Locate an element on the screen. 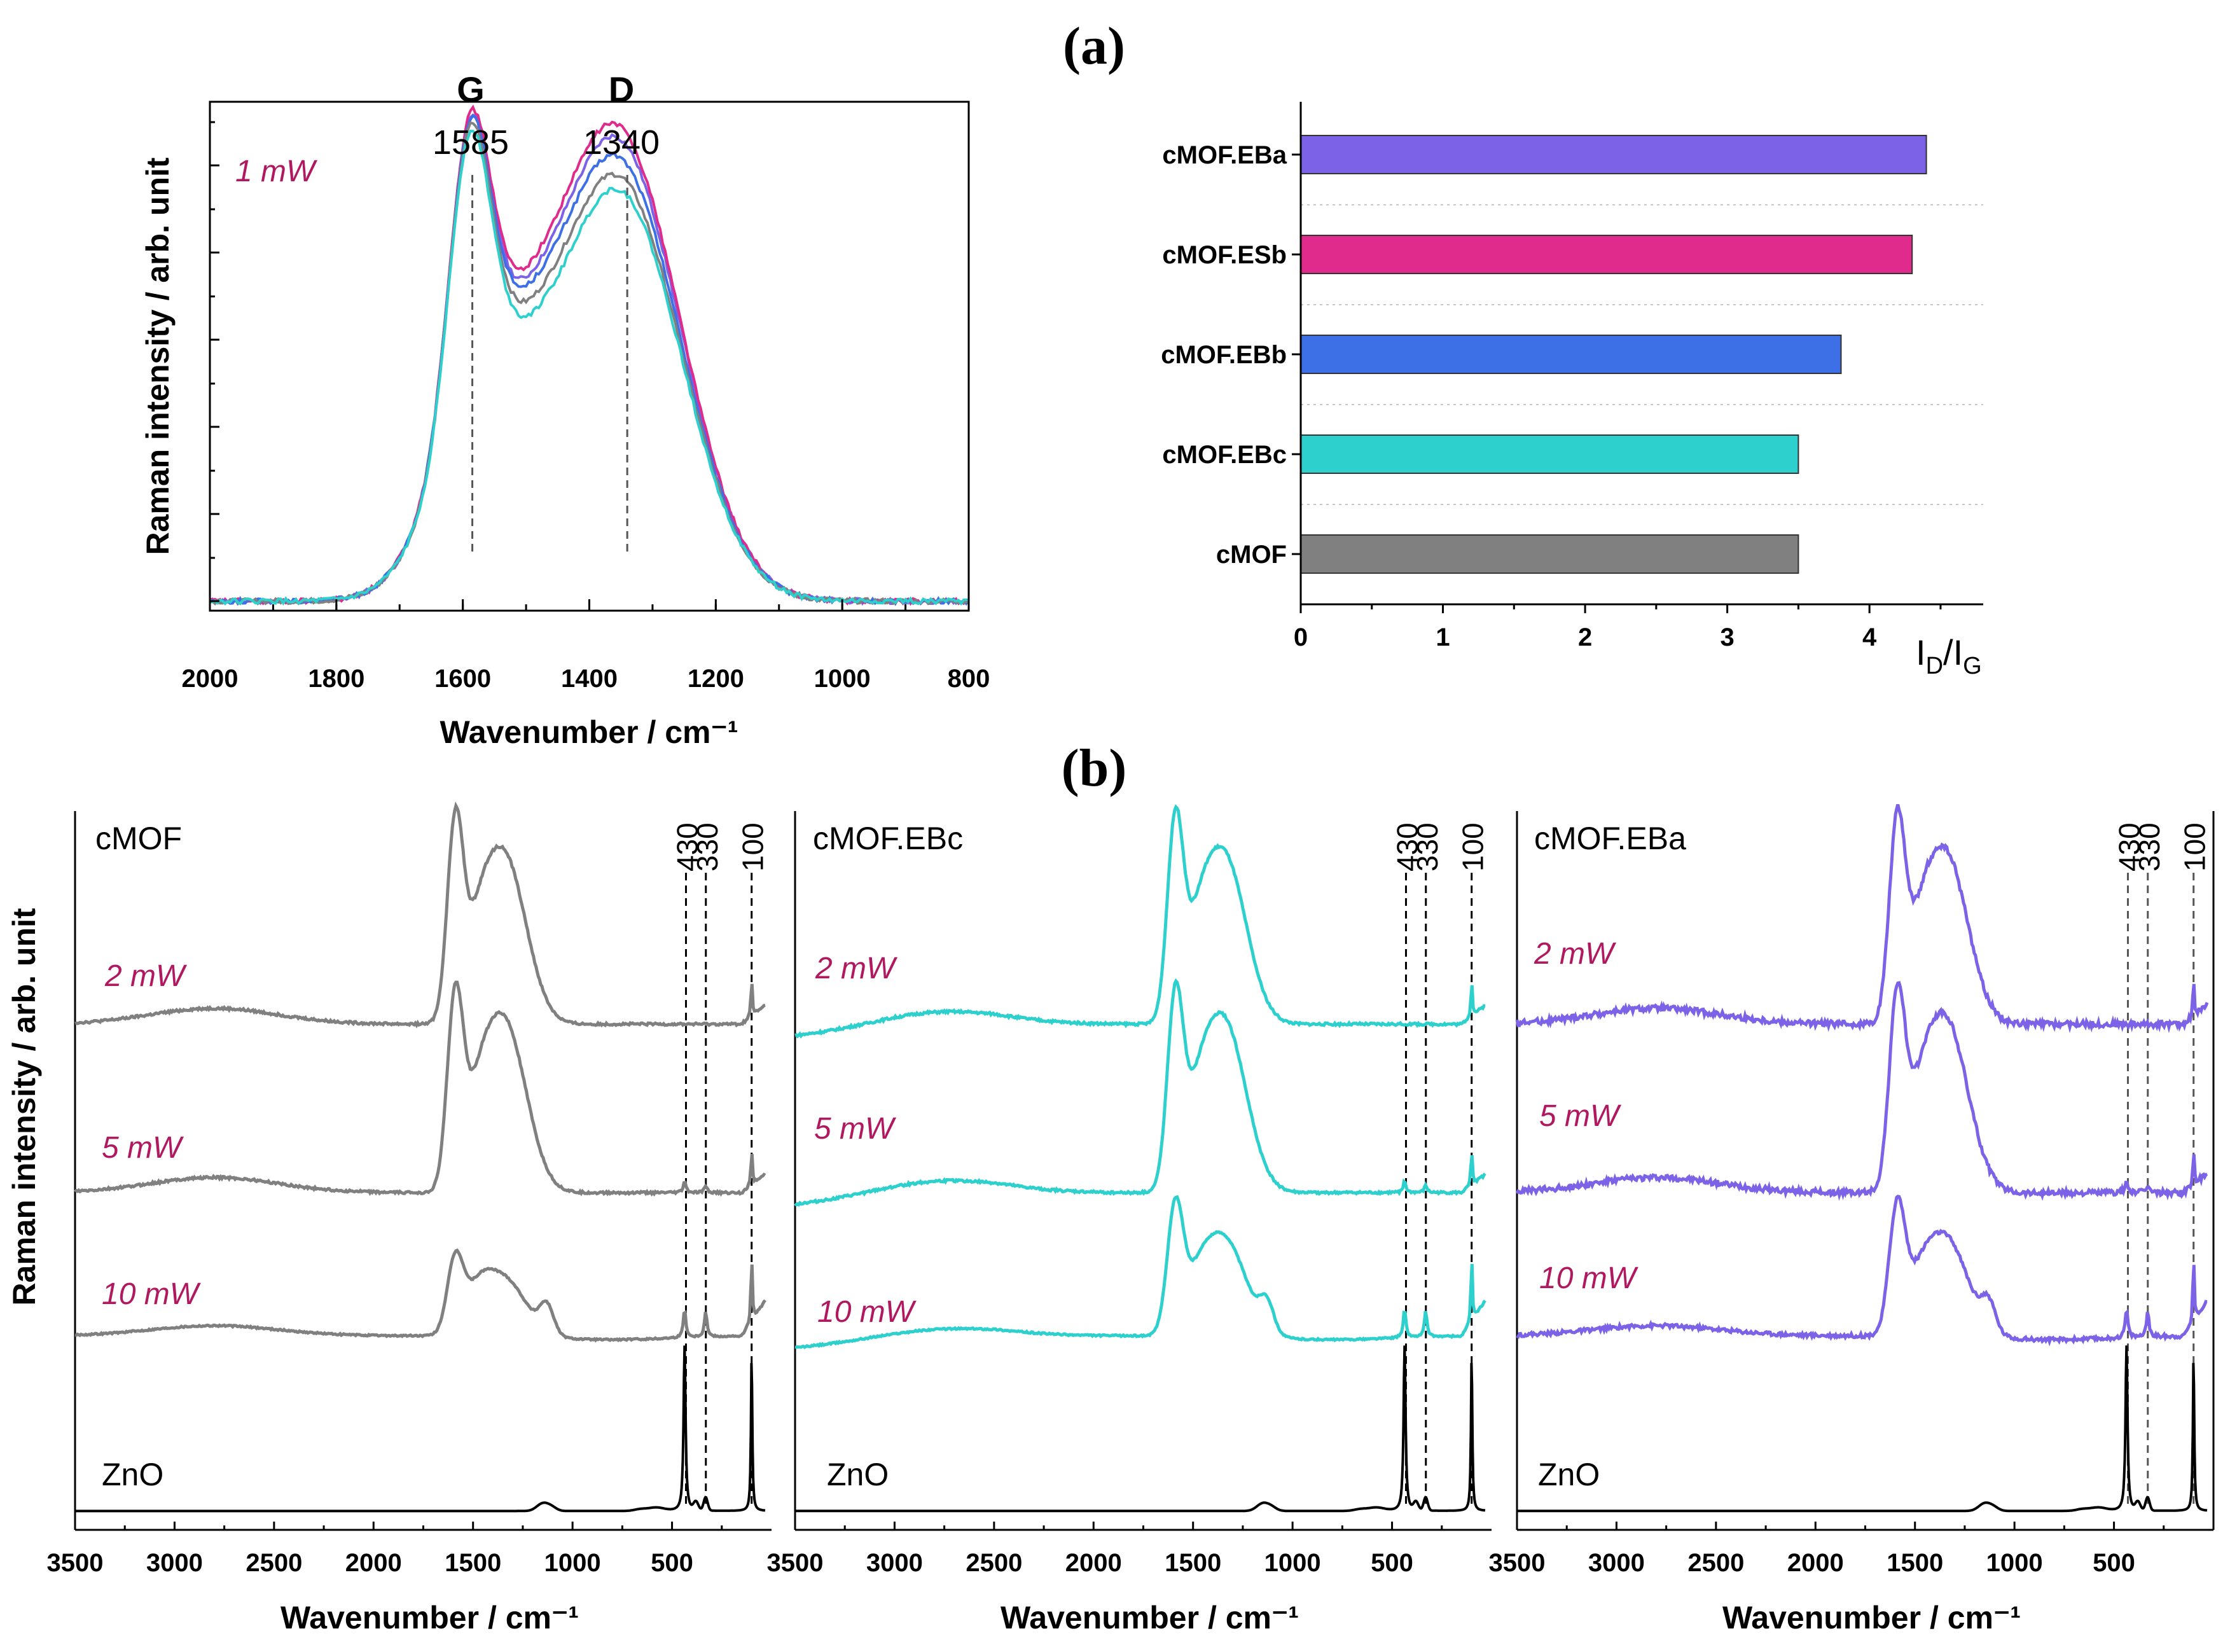 Image resolution: width=2237 pixels, height=1652 pixels. raman-1mw-x-tick-label: 1200 is located at coordinates (716, 679).